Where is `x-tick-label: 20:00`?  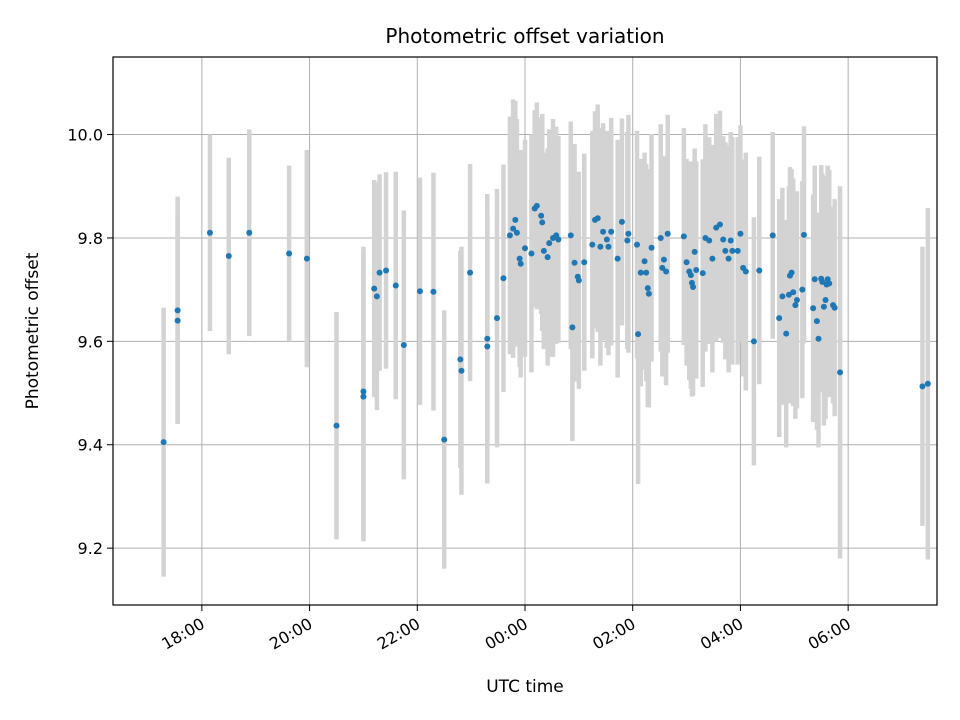 x-tick-label: 20:00 is located at coordinates (290, 634).